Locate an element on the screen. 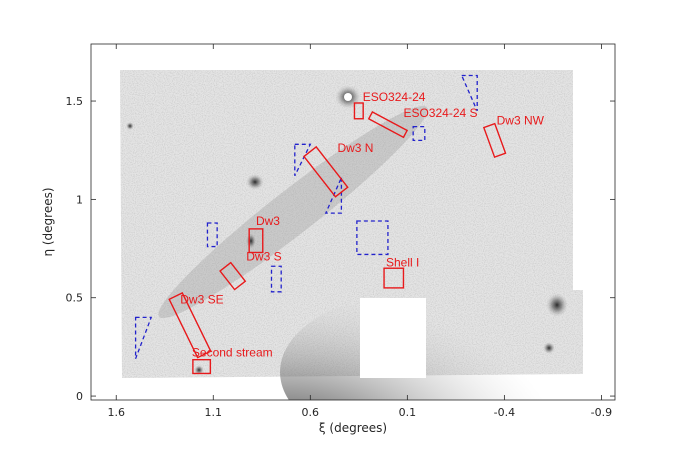  x-tick-label: 0.1 is located at coordinates (408, 412).